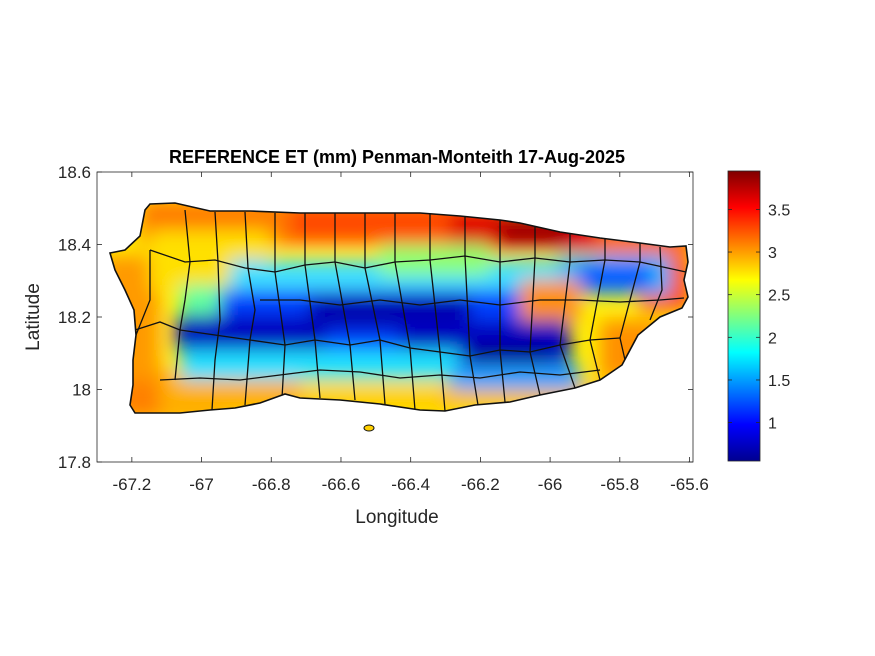  What do you see at coordinates (271, 484) in the screenshot?
I see `x-tick-label: -66.8` at bounding box center [271, 484].